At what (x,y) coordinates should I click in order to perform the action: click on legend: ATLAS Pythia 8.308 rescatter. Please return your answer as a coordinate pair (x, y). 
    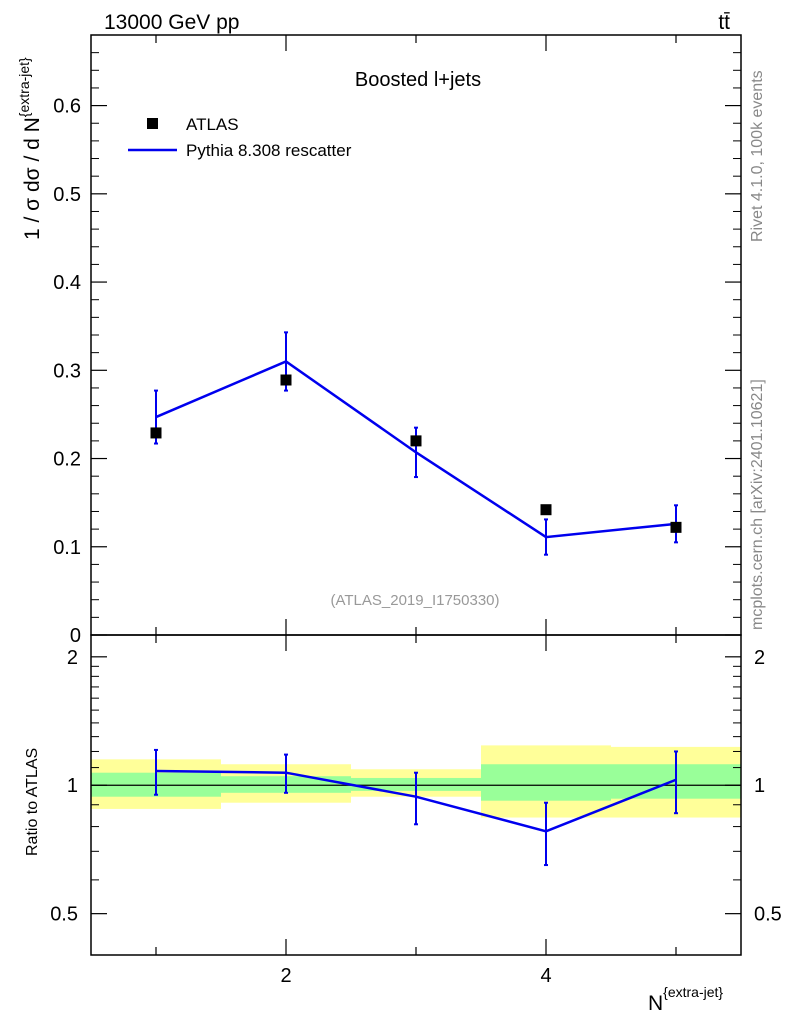
    Looking at the image, I should click on (240, 137).